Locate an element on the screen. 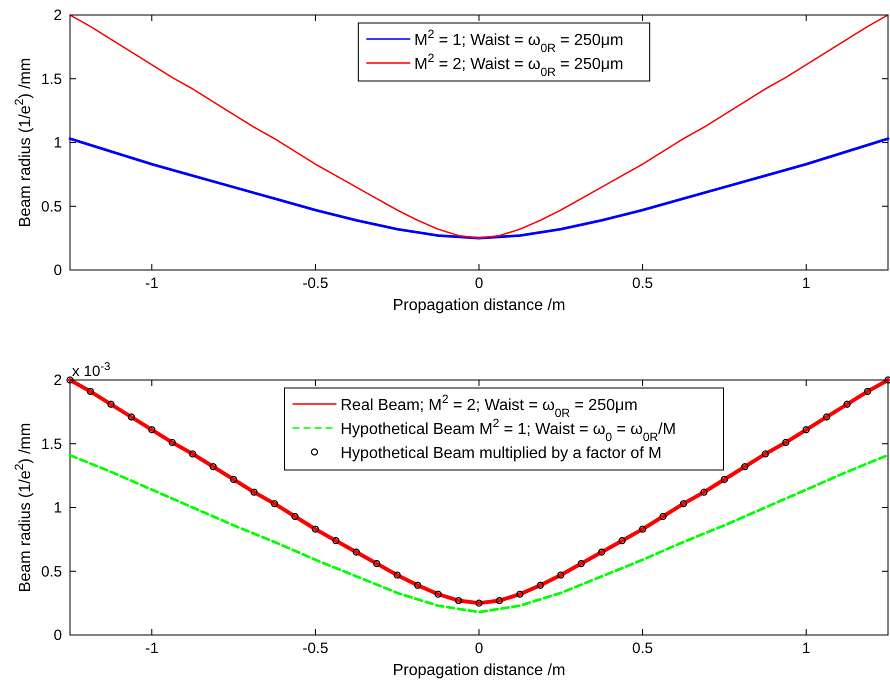  line-series is located at coordinates (479, 188).